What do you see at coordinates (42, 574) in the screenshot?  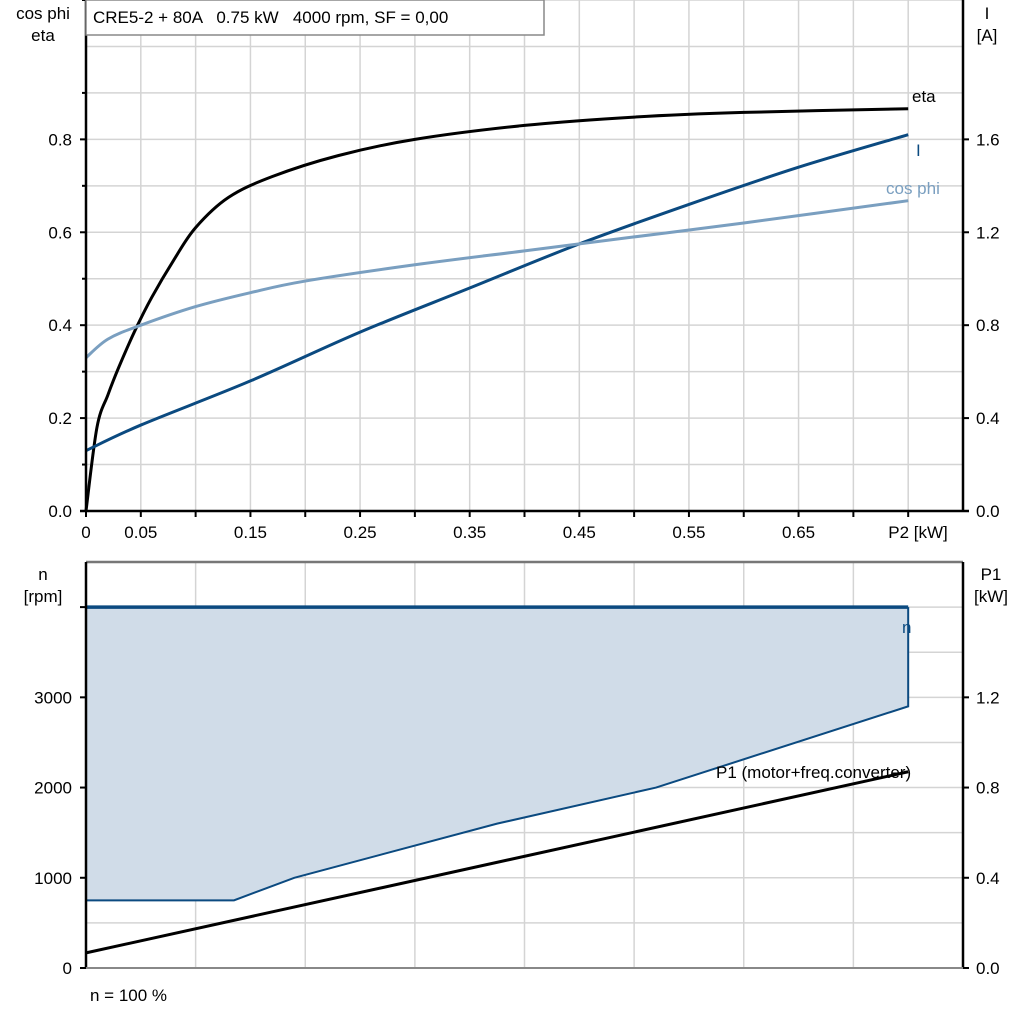 I see `bottom-ylabel-left-1: n` at bounding box center [42, 574].